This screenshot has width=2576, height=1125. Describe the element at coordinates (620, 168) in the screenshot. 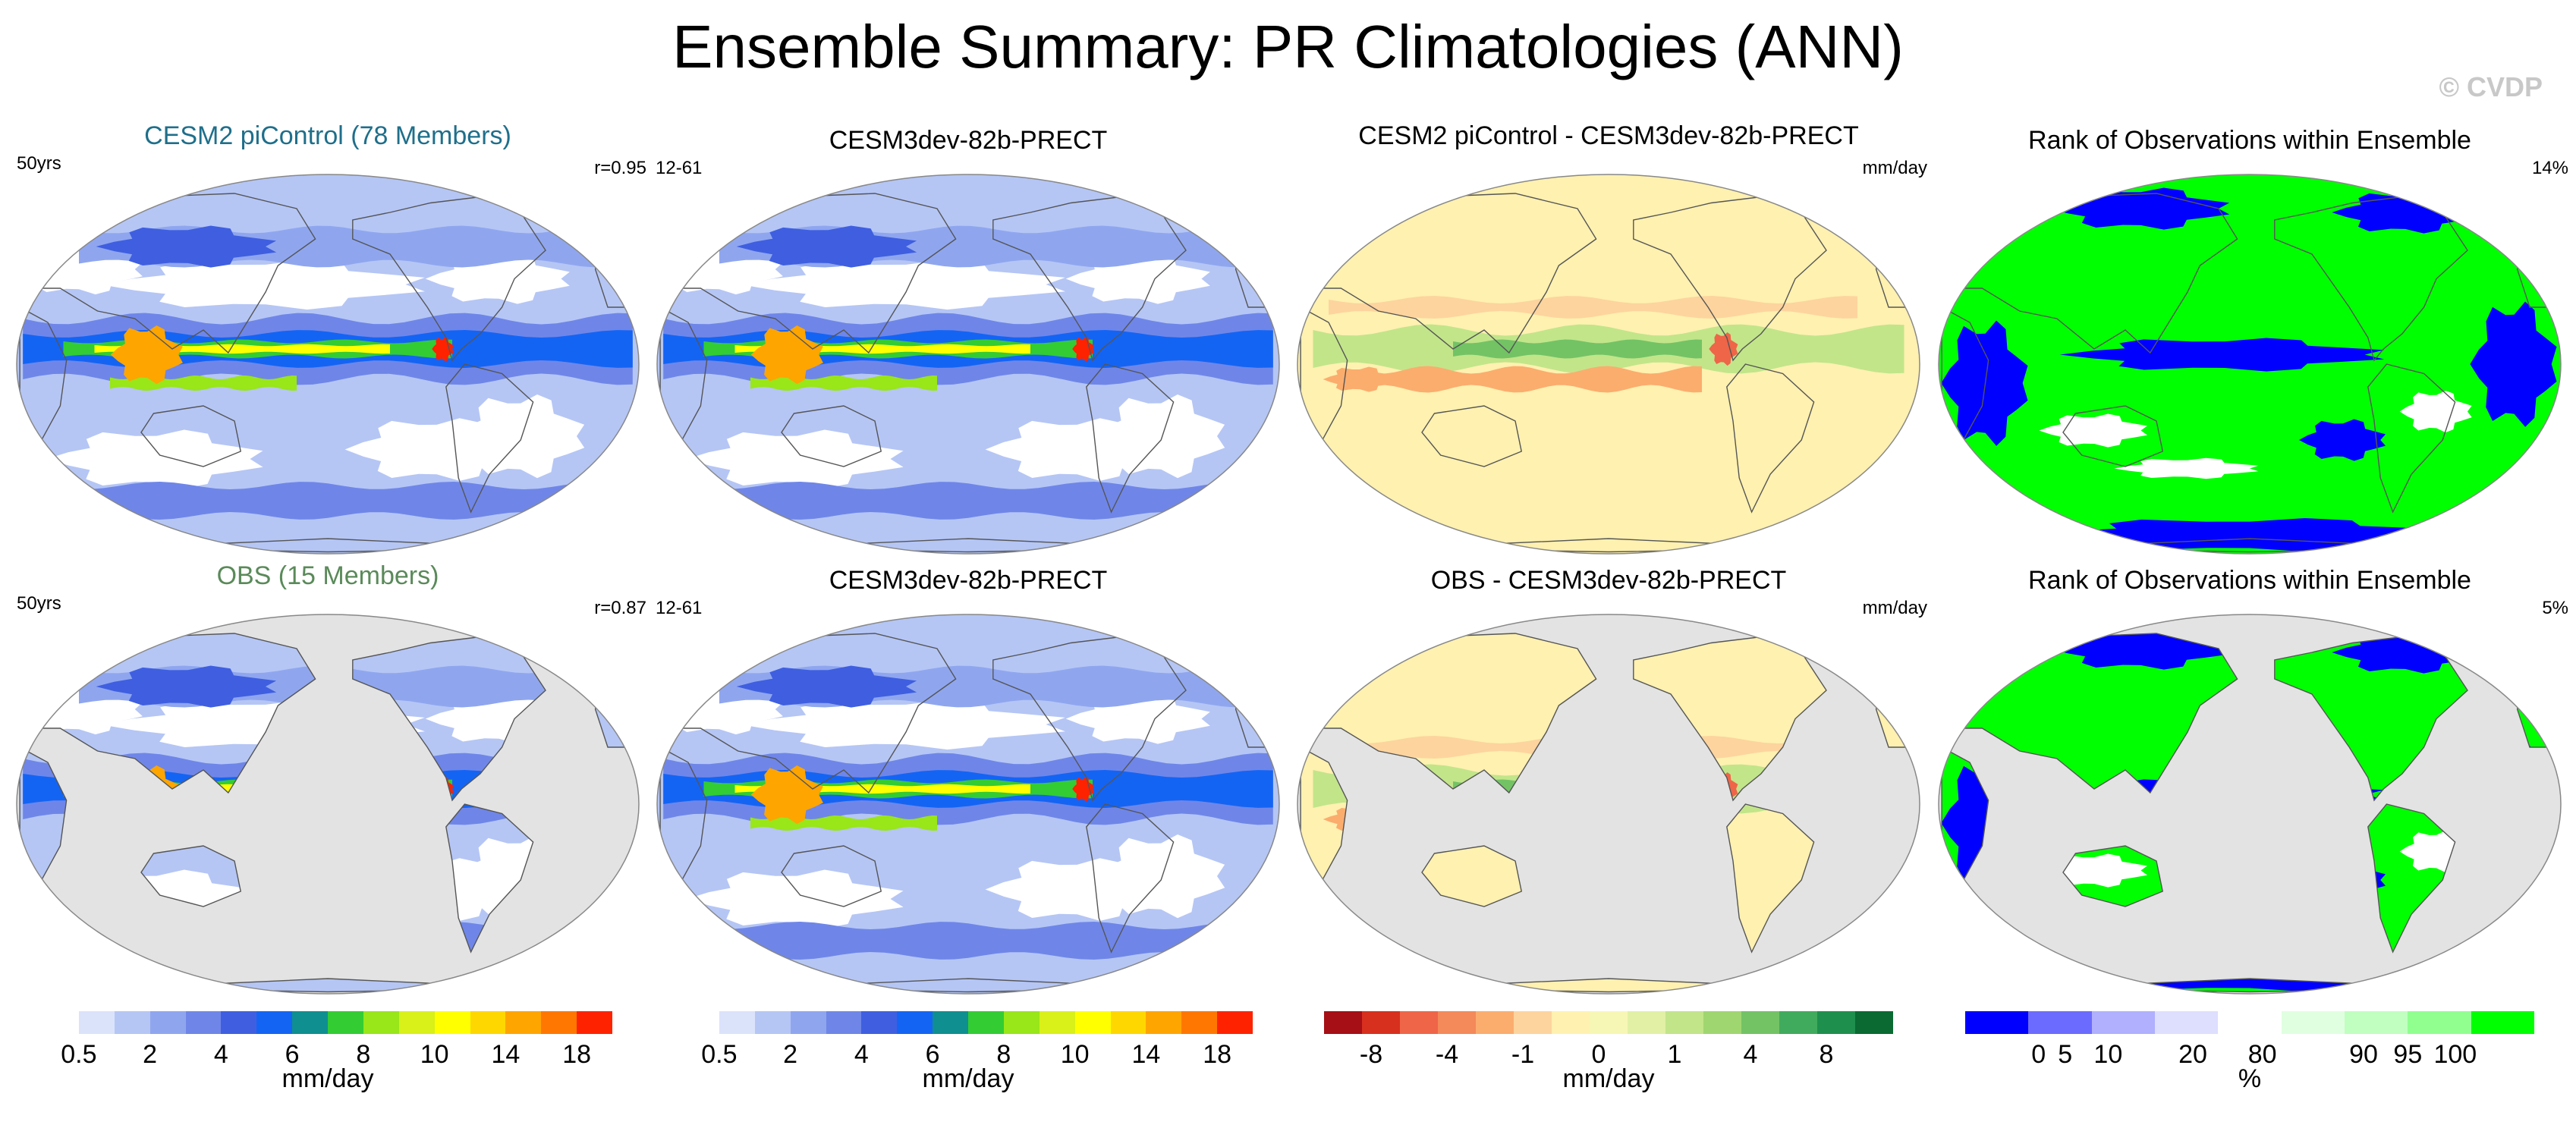

I see `panel-correlation-label: r=0.95` at that location.